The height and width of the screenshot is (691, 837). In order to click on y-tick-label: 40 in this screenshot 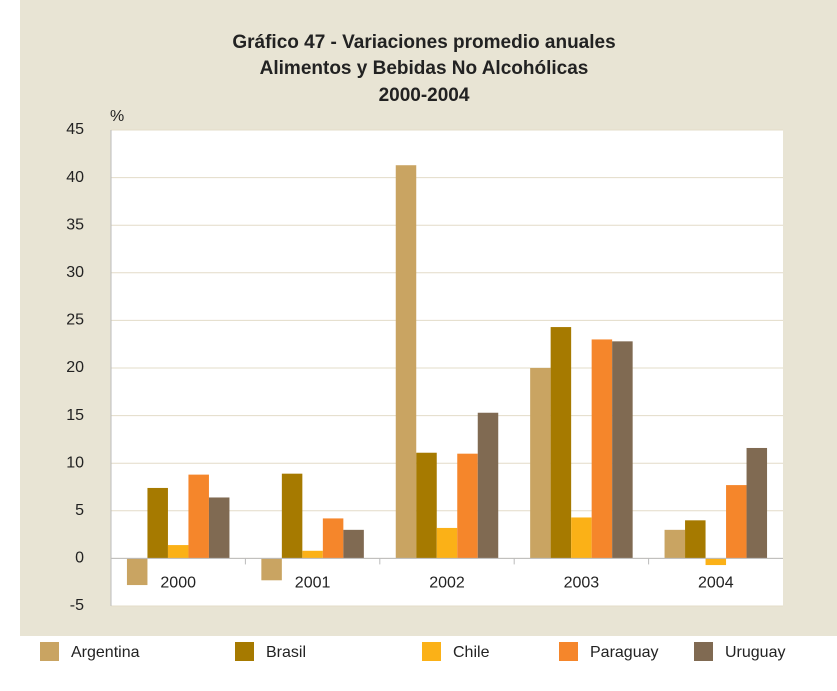, I will do `click(75, 177)`.